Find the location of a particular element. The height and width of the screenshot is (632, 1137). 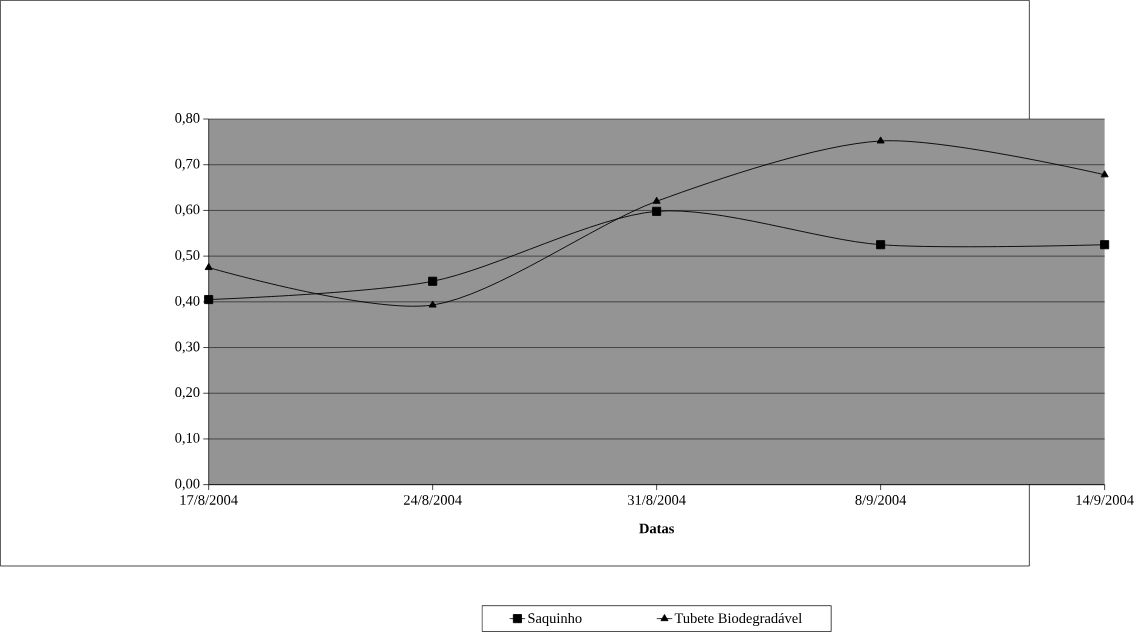

legend-label: Tubete Biodegradável is located at coordinates (738, 619).